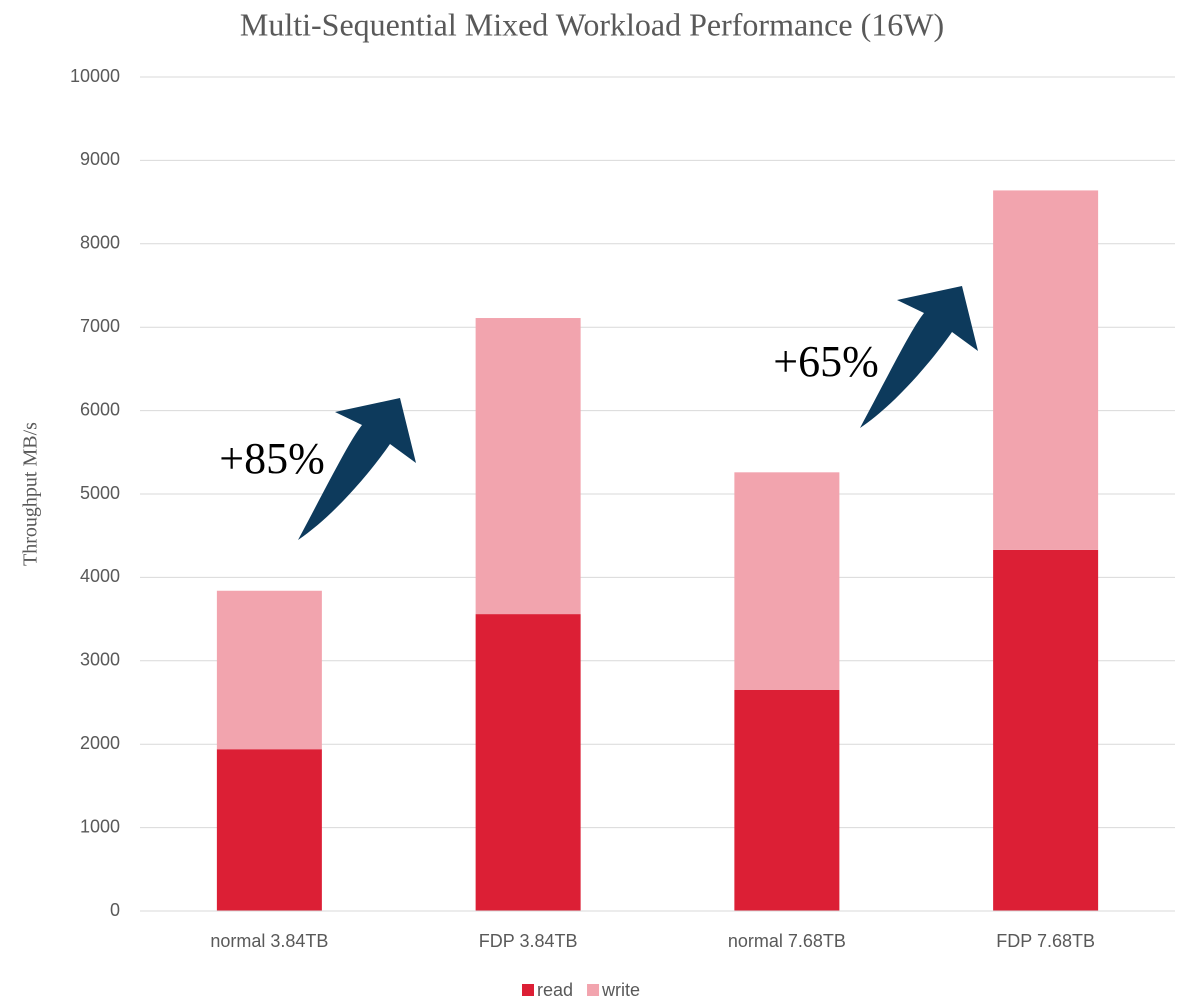 This screenshot has width=1184, height=1007. Describe the element at coordinates (100, 660) in the screenshot. I see `y-tick-label: 3000` at that location.